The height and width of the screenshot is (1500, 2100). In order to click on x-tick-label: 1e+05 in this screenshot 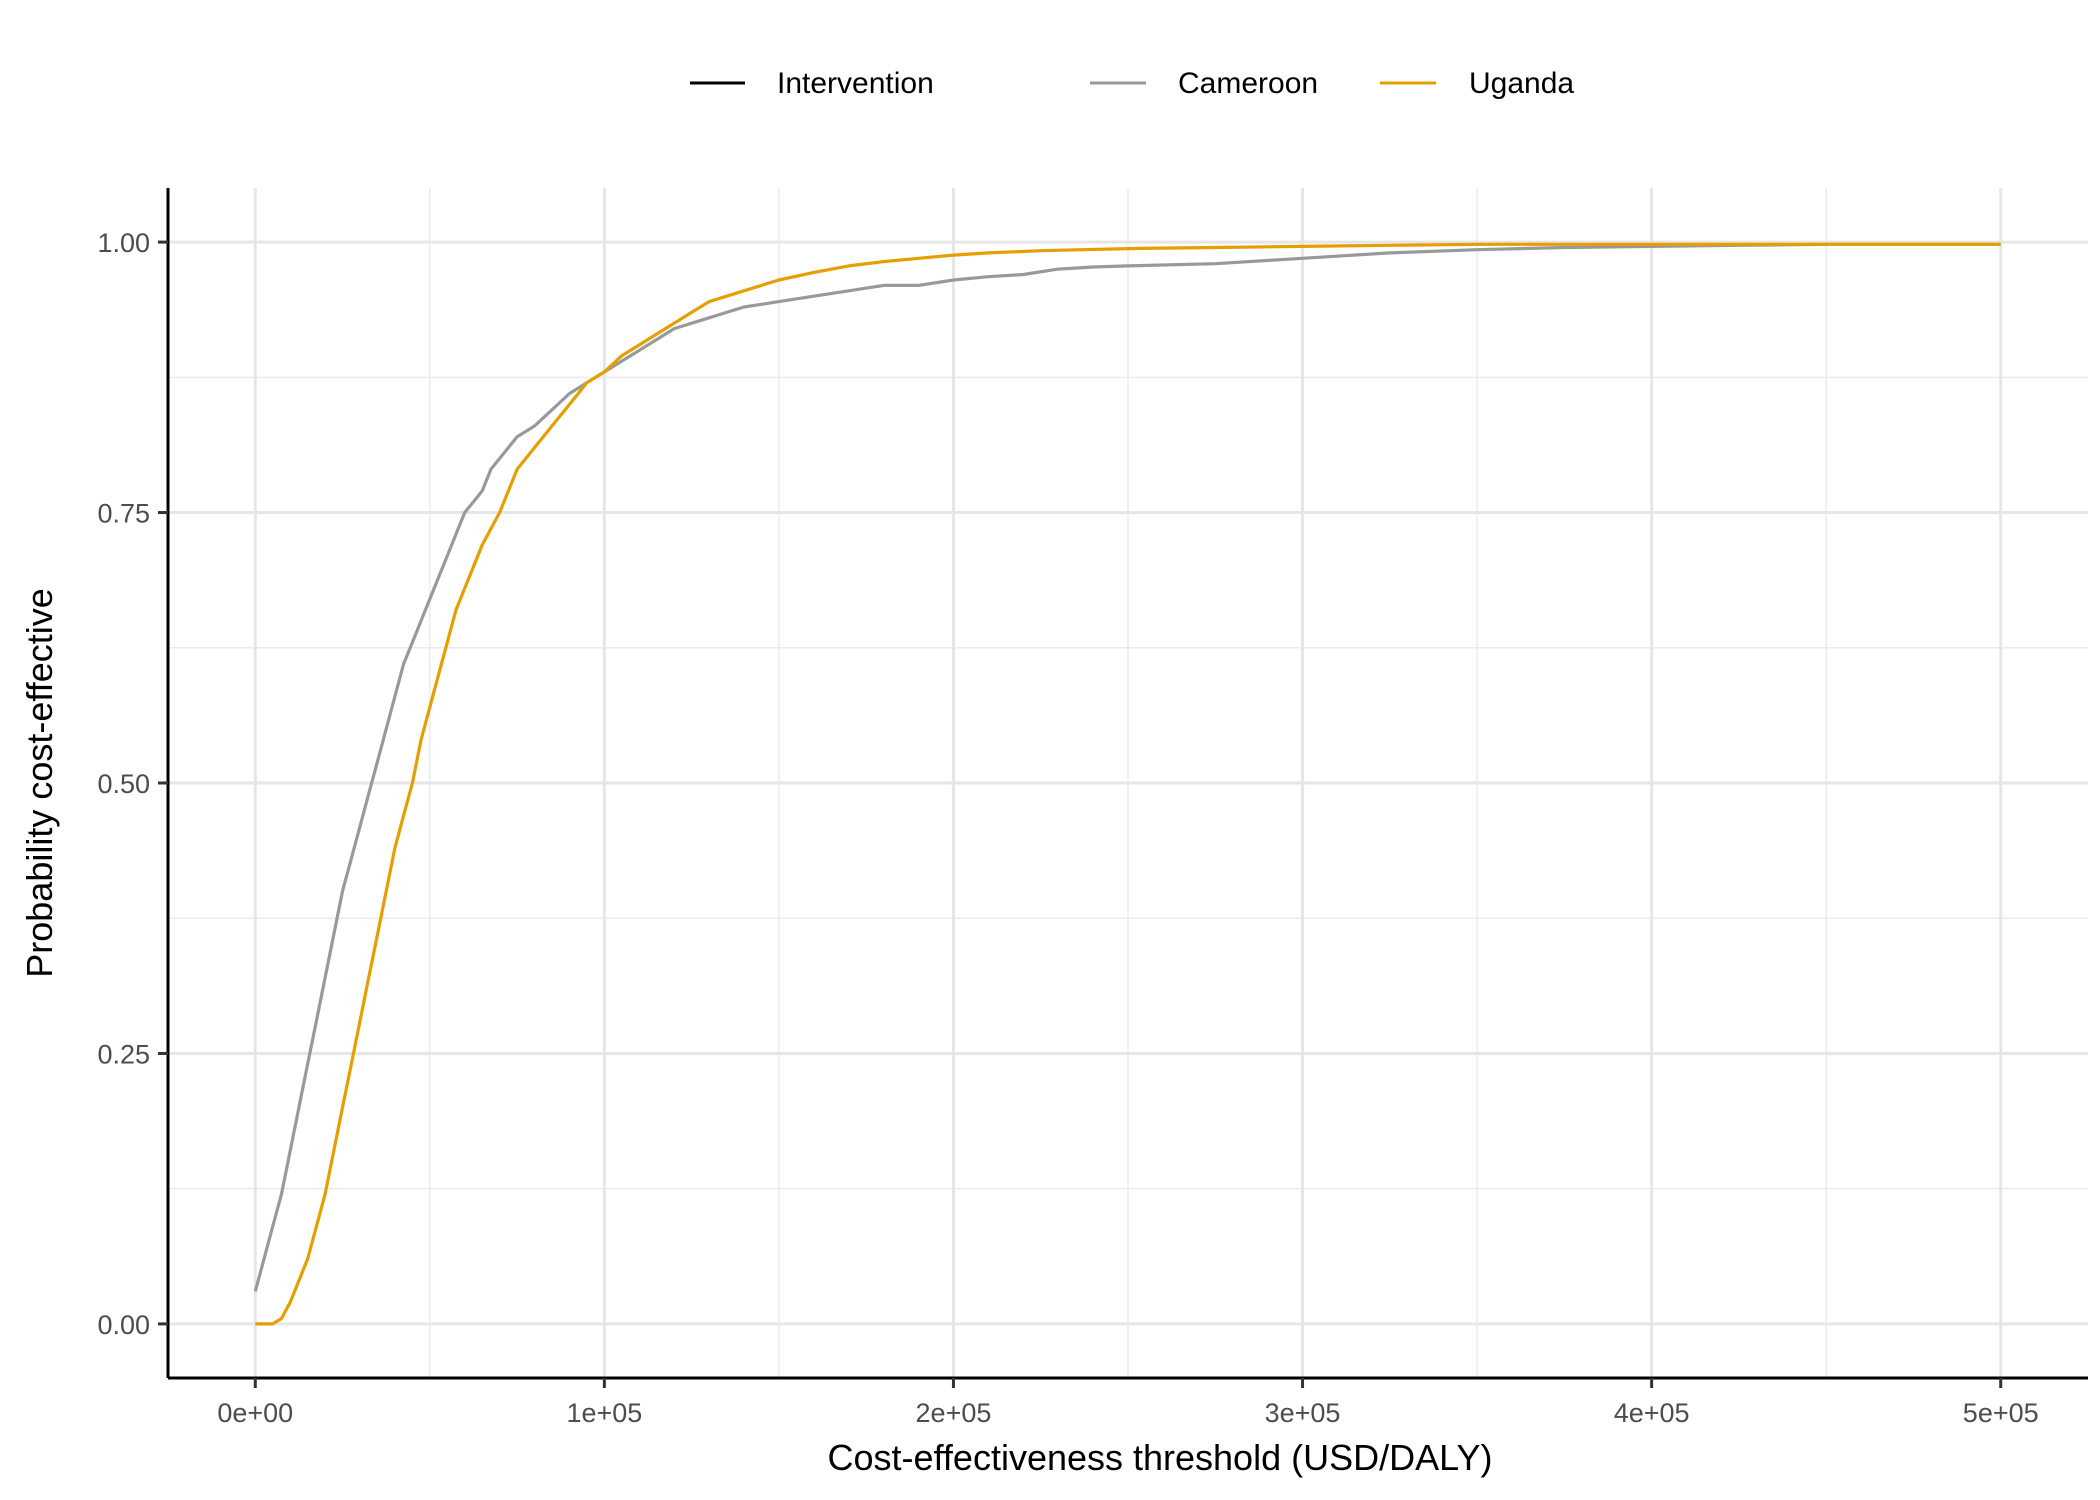, I will do `click(604, 1413)`.